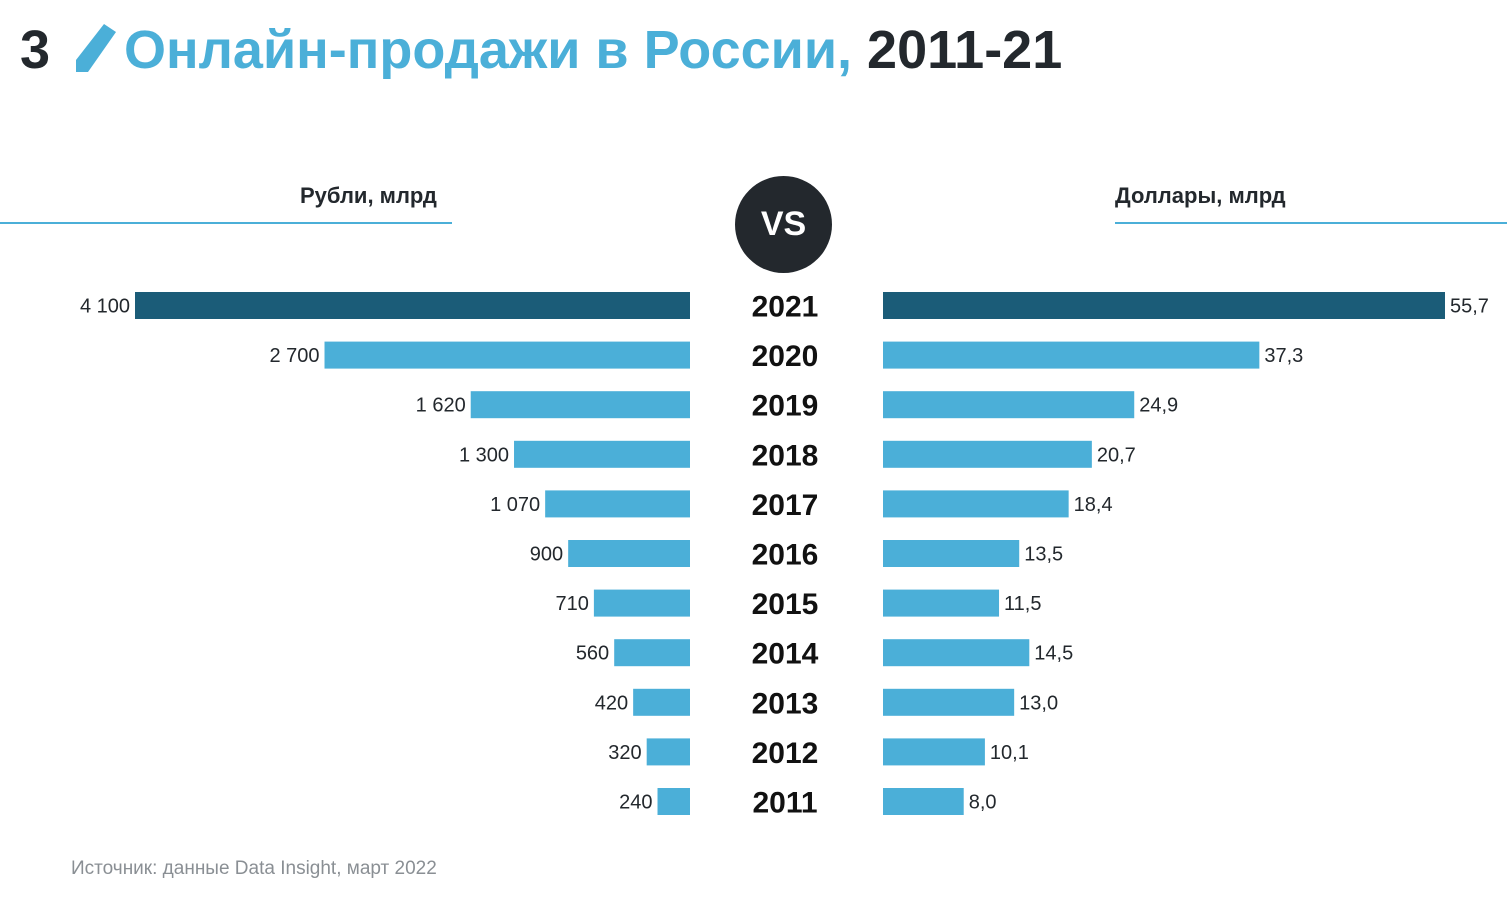 This screenshot has width=1507, height=900. Describe the element at coordinates (785, 604) in the screenshot. I see `year-label-2015: 2015` at that location.